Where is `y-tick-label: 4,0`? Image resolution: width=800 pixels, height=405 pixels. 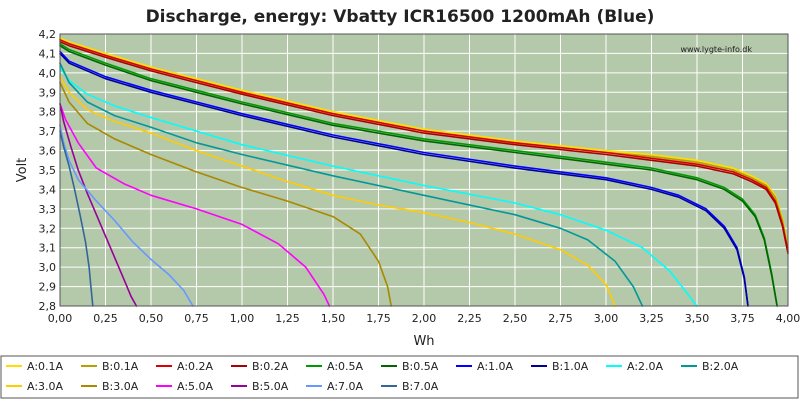 y-tick-label: 4,0 is located at coordinates (48, 73).